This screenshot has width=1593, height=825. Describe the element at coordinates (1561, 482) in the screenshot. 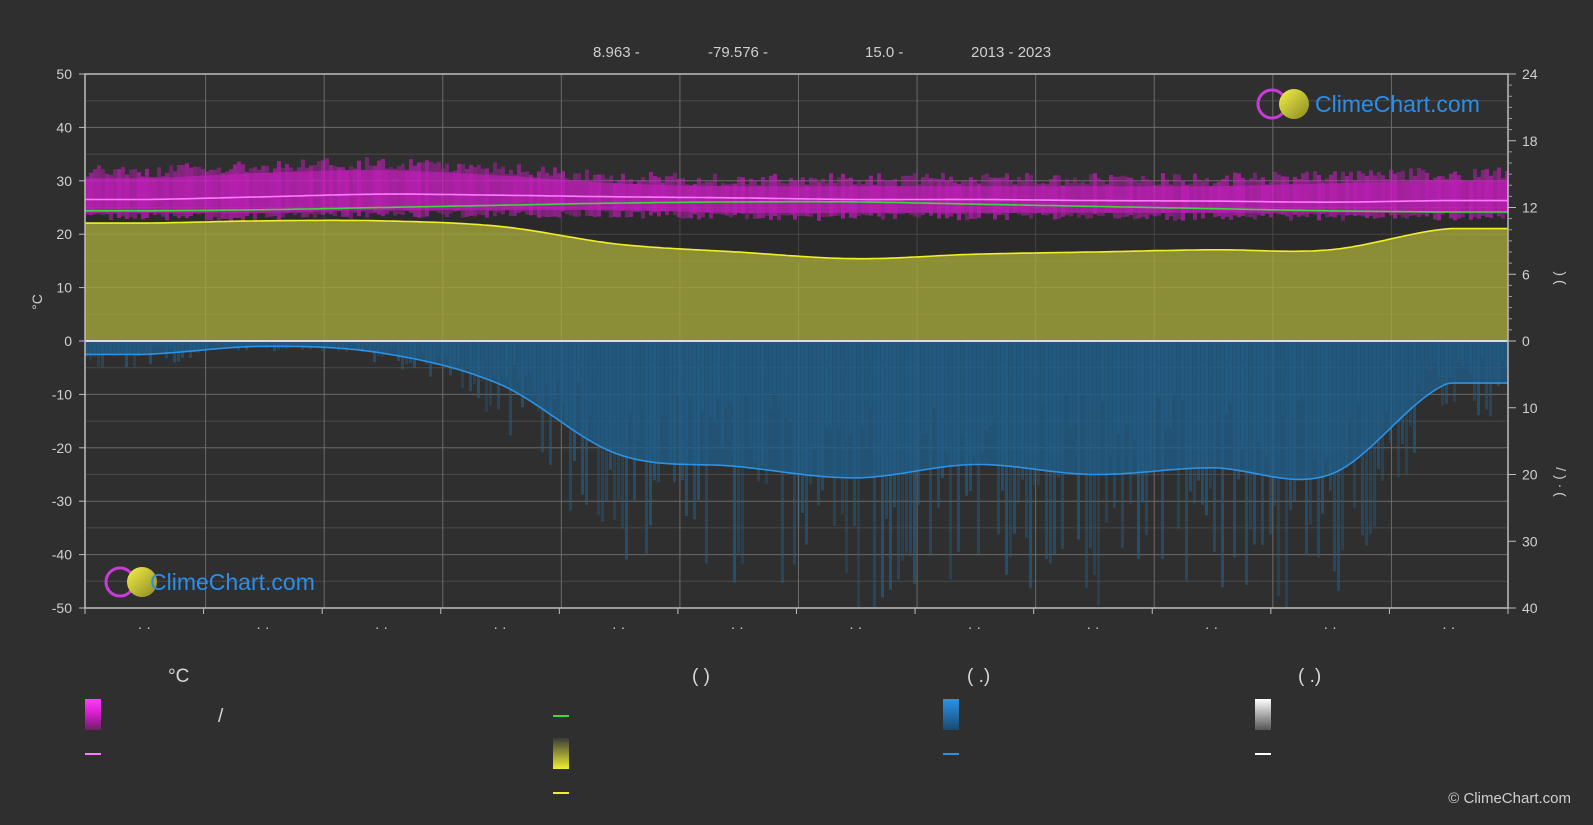

I see `right-axis-bottom-label: / ) · (` at that location.